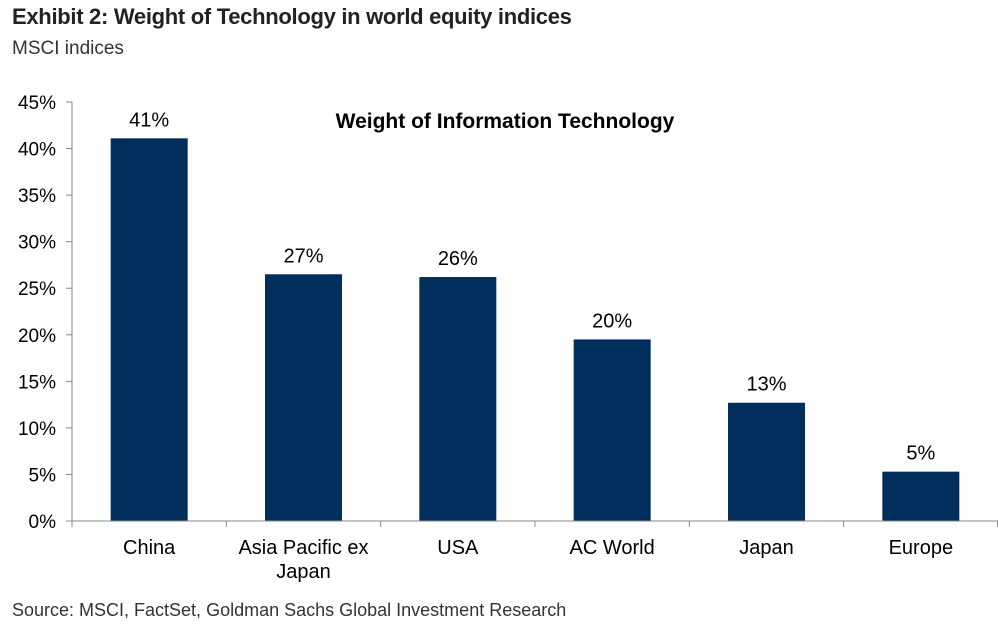 The width and height of the screenshot is (998, 631). What do you see at coordinates (303, 397) in the screenshot?
I see `bar-asia-pacific-ex-japan` at bounding box center [303, 397].